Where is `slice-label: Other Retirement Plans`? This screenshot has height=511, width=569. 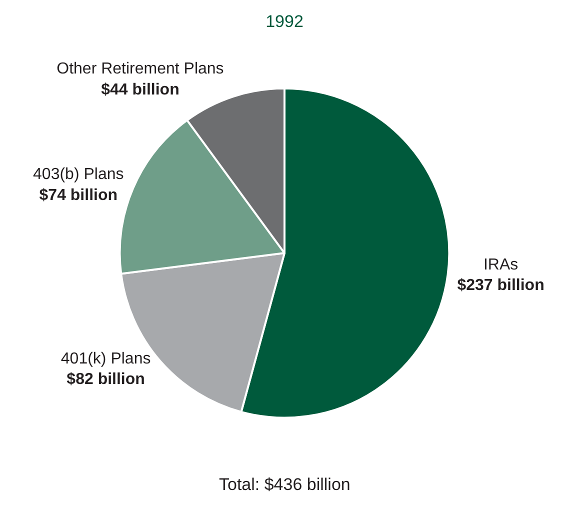 slice-label: Other Retirement Plans is located at coordinates (140, 69).